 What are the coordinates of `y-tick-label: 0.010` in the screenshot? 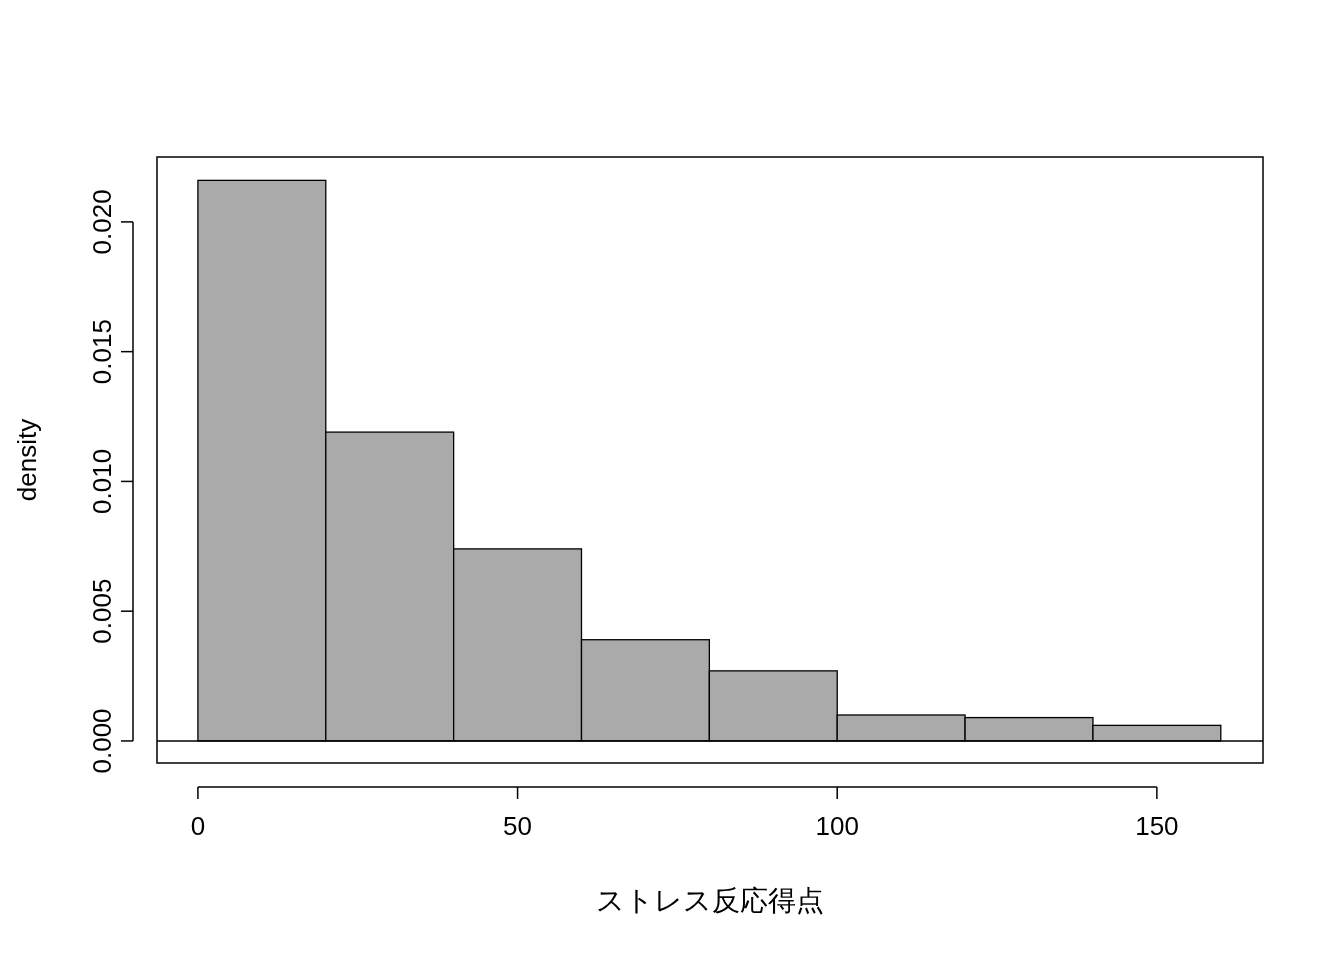 It's located at (102, 481).